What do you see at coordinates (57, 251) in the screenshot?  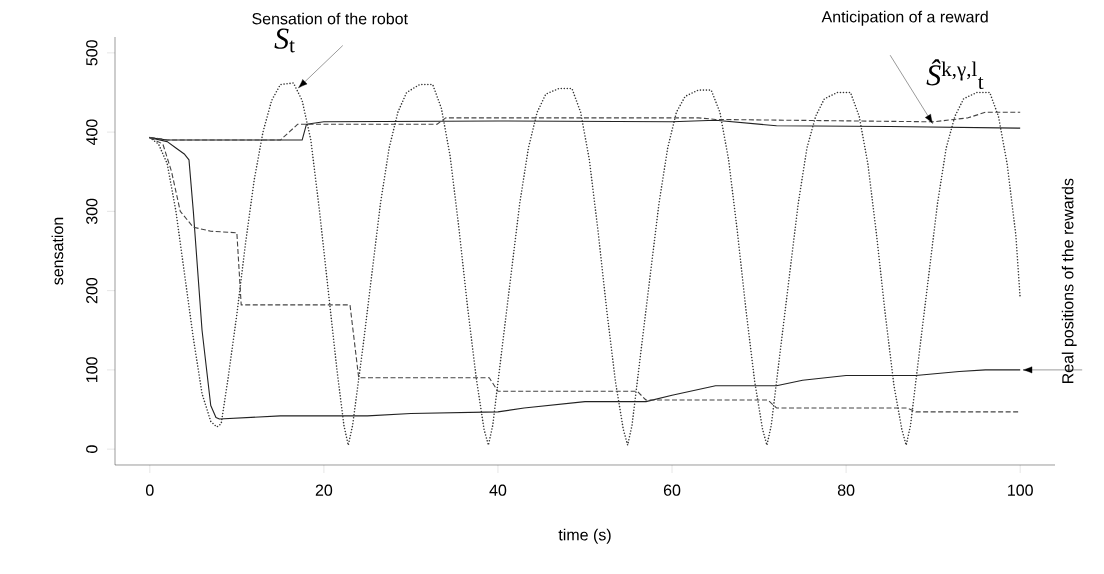 I see `y-axis-title: sensation` at bounding box center [57, 251].